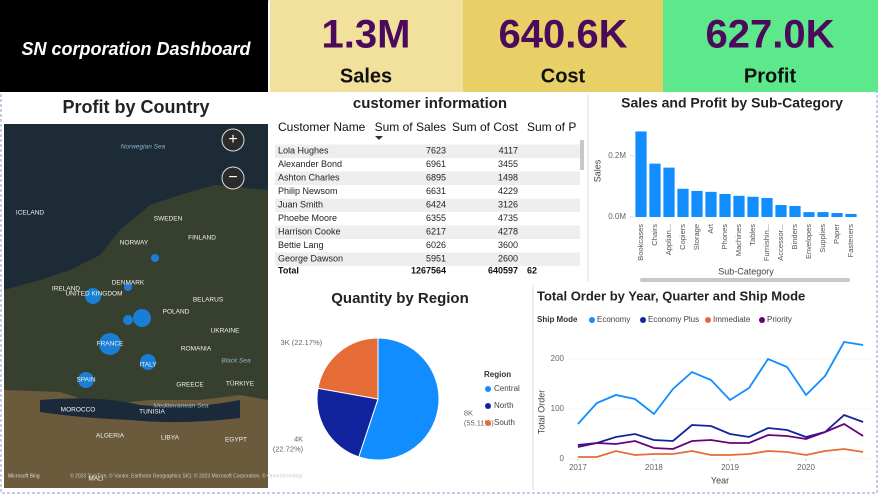 Image resolution: width=878 pixels, height=494 pixels. I want to click on table-cell: 3600, so click(508, 245).